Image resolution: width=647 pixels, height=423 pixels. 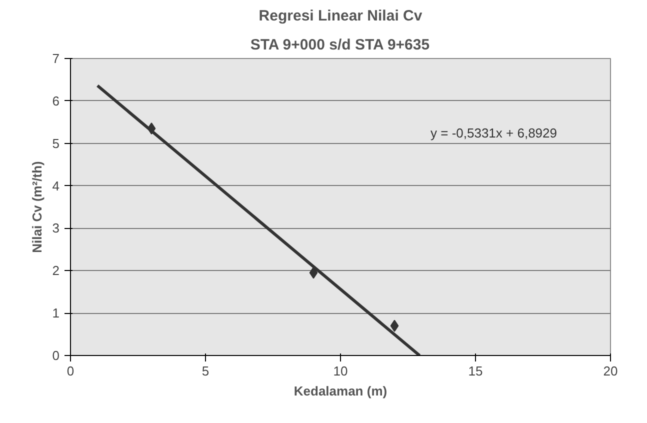 I want to click on chart-subtitle: STA 9+000 s/d STA 9+635, so click(x=340, y=45).